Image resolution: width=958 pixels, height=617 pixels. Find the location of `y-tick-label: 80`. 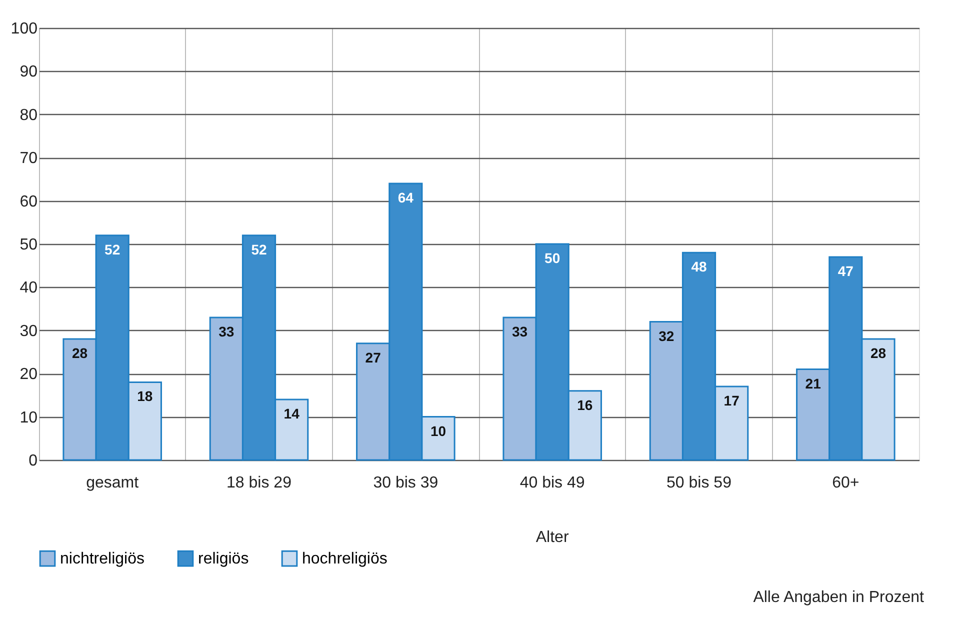

y-tick-label: 80 is located at coordinates (29, 115).